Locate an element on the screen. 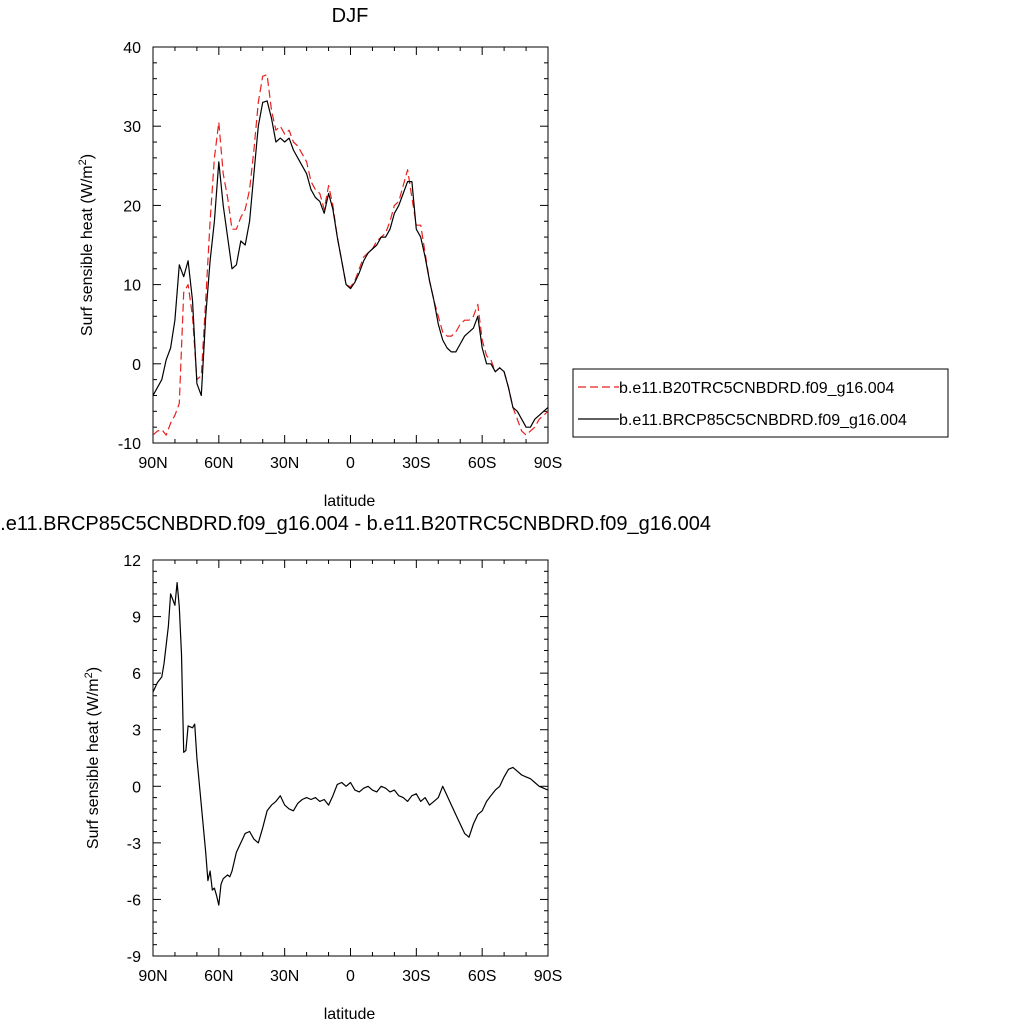  legend-label-1: b.e11.B20TRC5CNBDRD.f09_g16.004 is located at coordinates (757, 388).